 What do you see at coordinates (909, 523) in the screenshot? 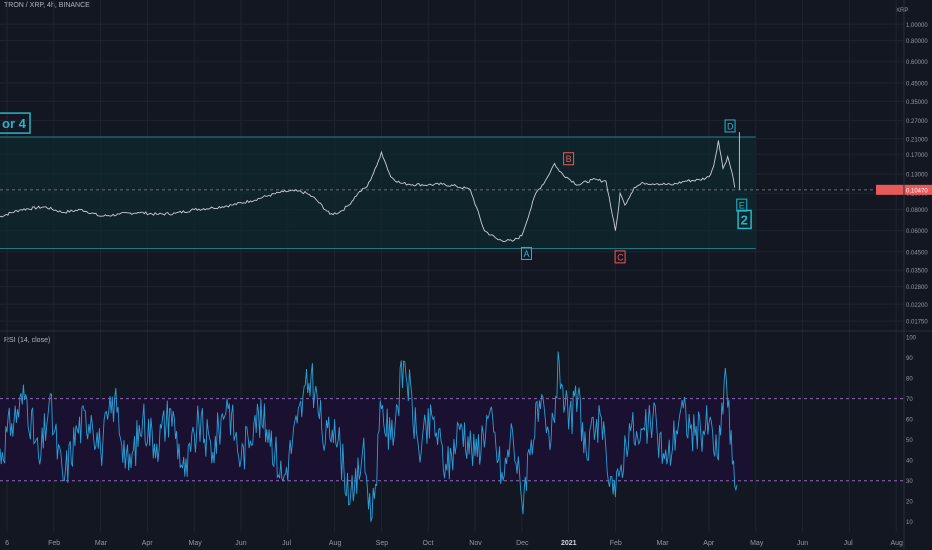
I see `rsi-tick-label: 10` at bounding box center [909, 523].